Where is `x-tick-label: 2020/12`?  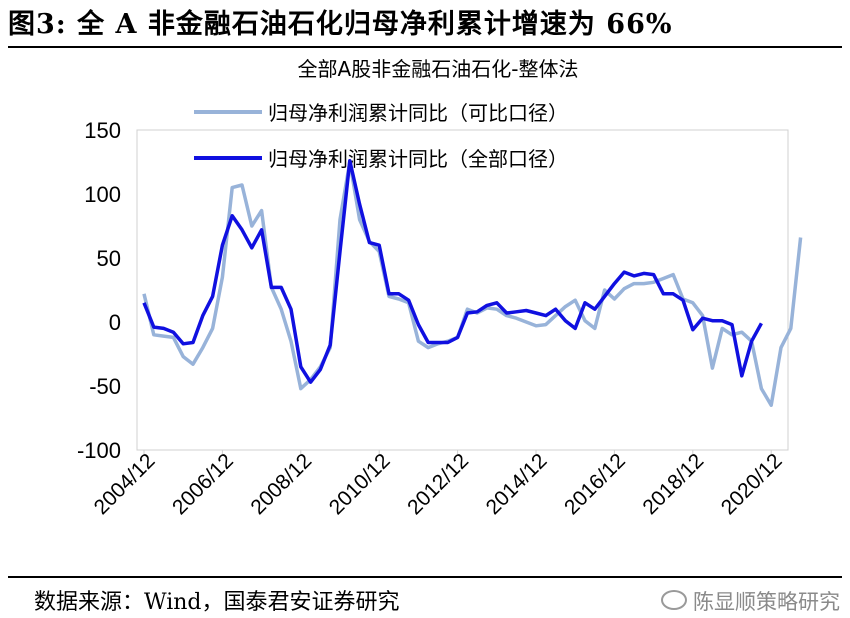 x-tick-label: 2020/12 is located at coordinates (752, 484).